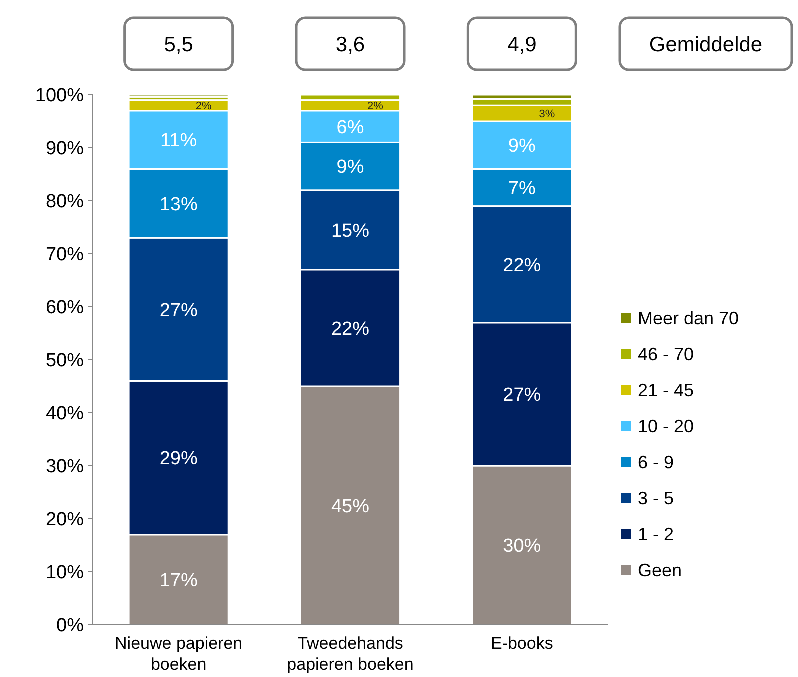 This screenshot has width=798, height=677. Describe the element at coordinates (666, 354) in the screenshot. I see `legend-label: 46 - 70` at that location.